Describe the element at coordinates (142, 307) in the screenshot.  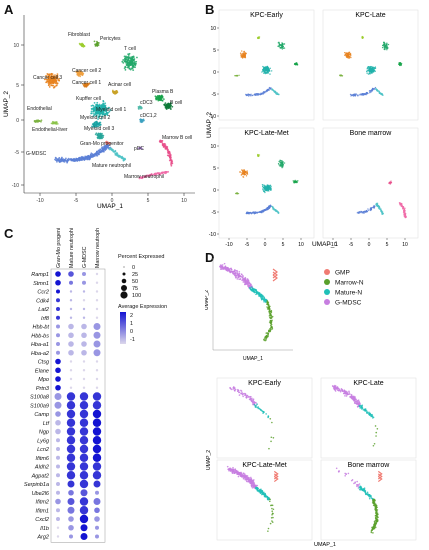
I see `color-legend-title: Average Expression` at that location.